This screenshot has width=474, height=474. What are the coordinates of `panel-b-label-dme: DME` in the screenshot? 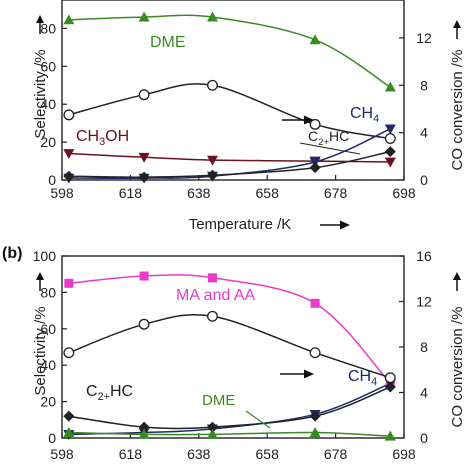 It's located at (218, 400).